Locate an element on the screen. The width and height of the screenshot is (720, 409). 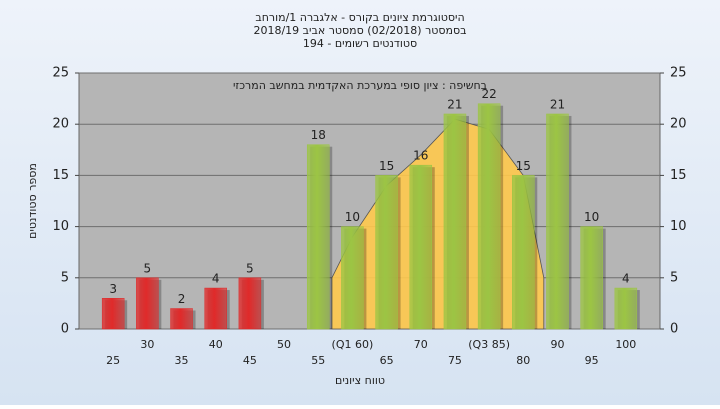
x-tick-label: 55 is located at coordinates (318, 360).